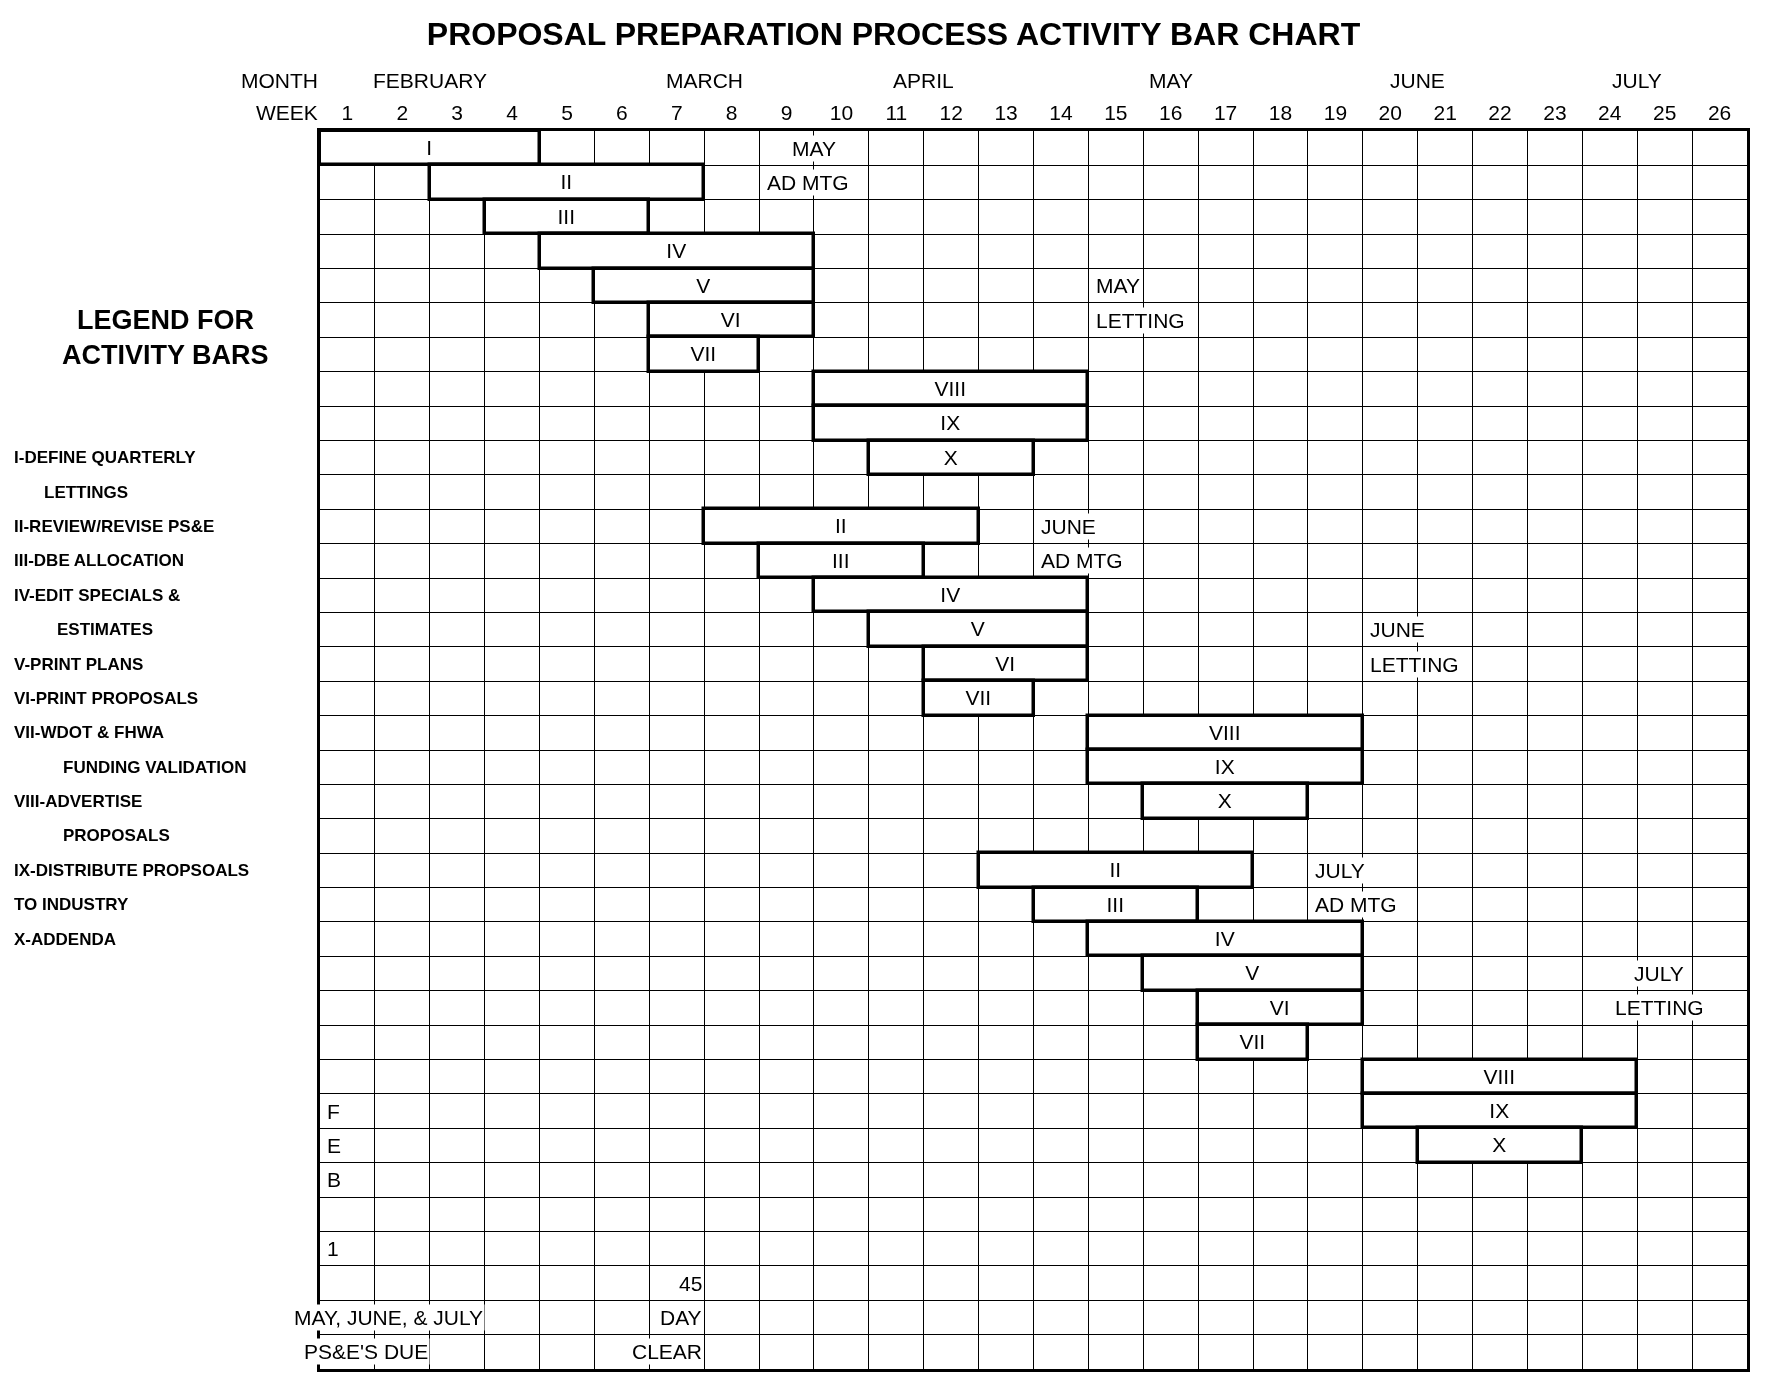 The width and height of the screenshot is (1787, 1377). Describe the element at coordinates (1417, 80) in the screenshot. I see `text: JUNE` at that location.